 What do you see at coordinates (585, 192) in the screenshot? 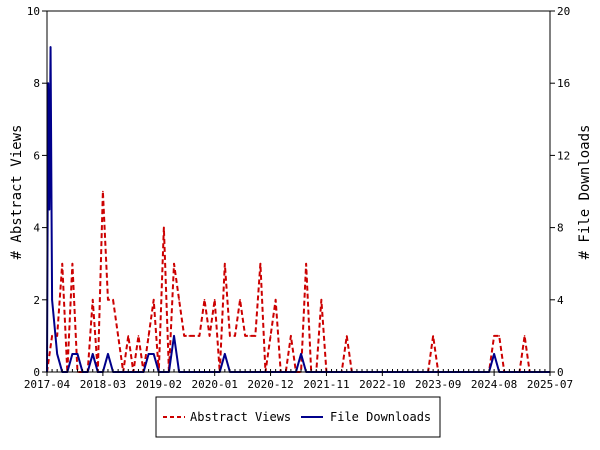
I see `y-right-axis-title: # File Downloads` at bounding box center [585, 192].